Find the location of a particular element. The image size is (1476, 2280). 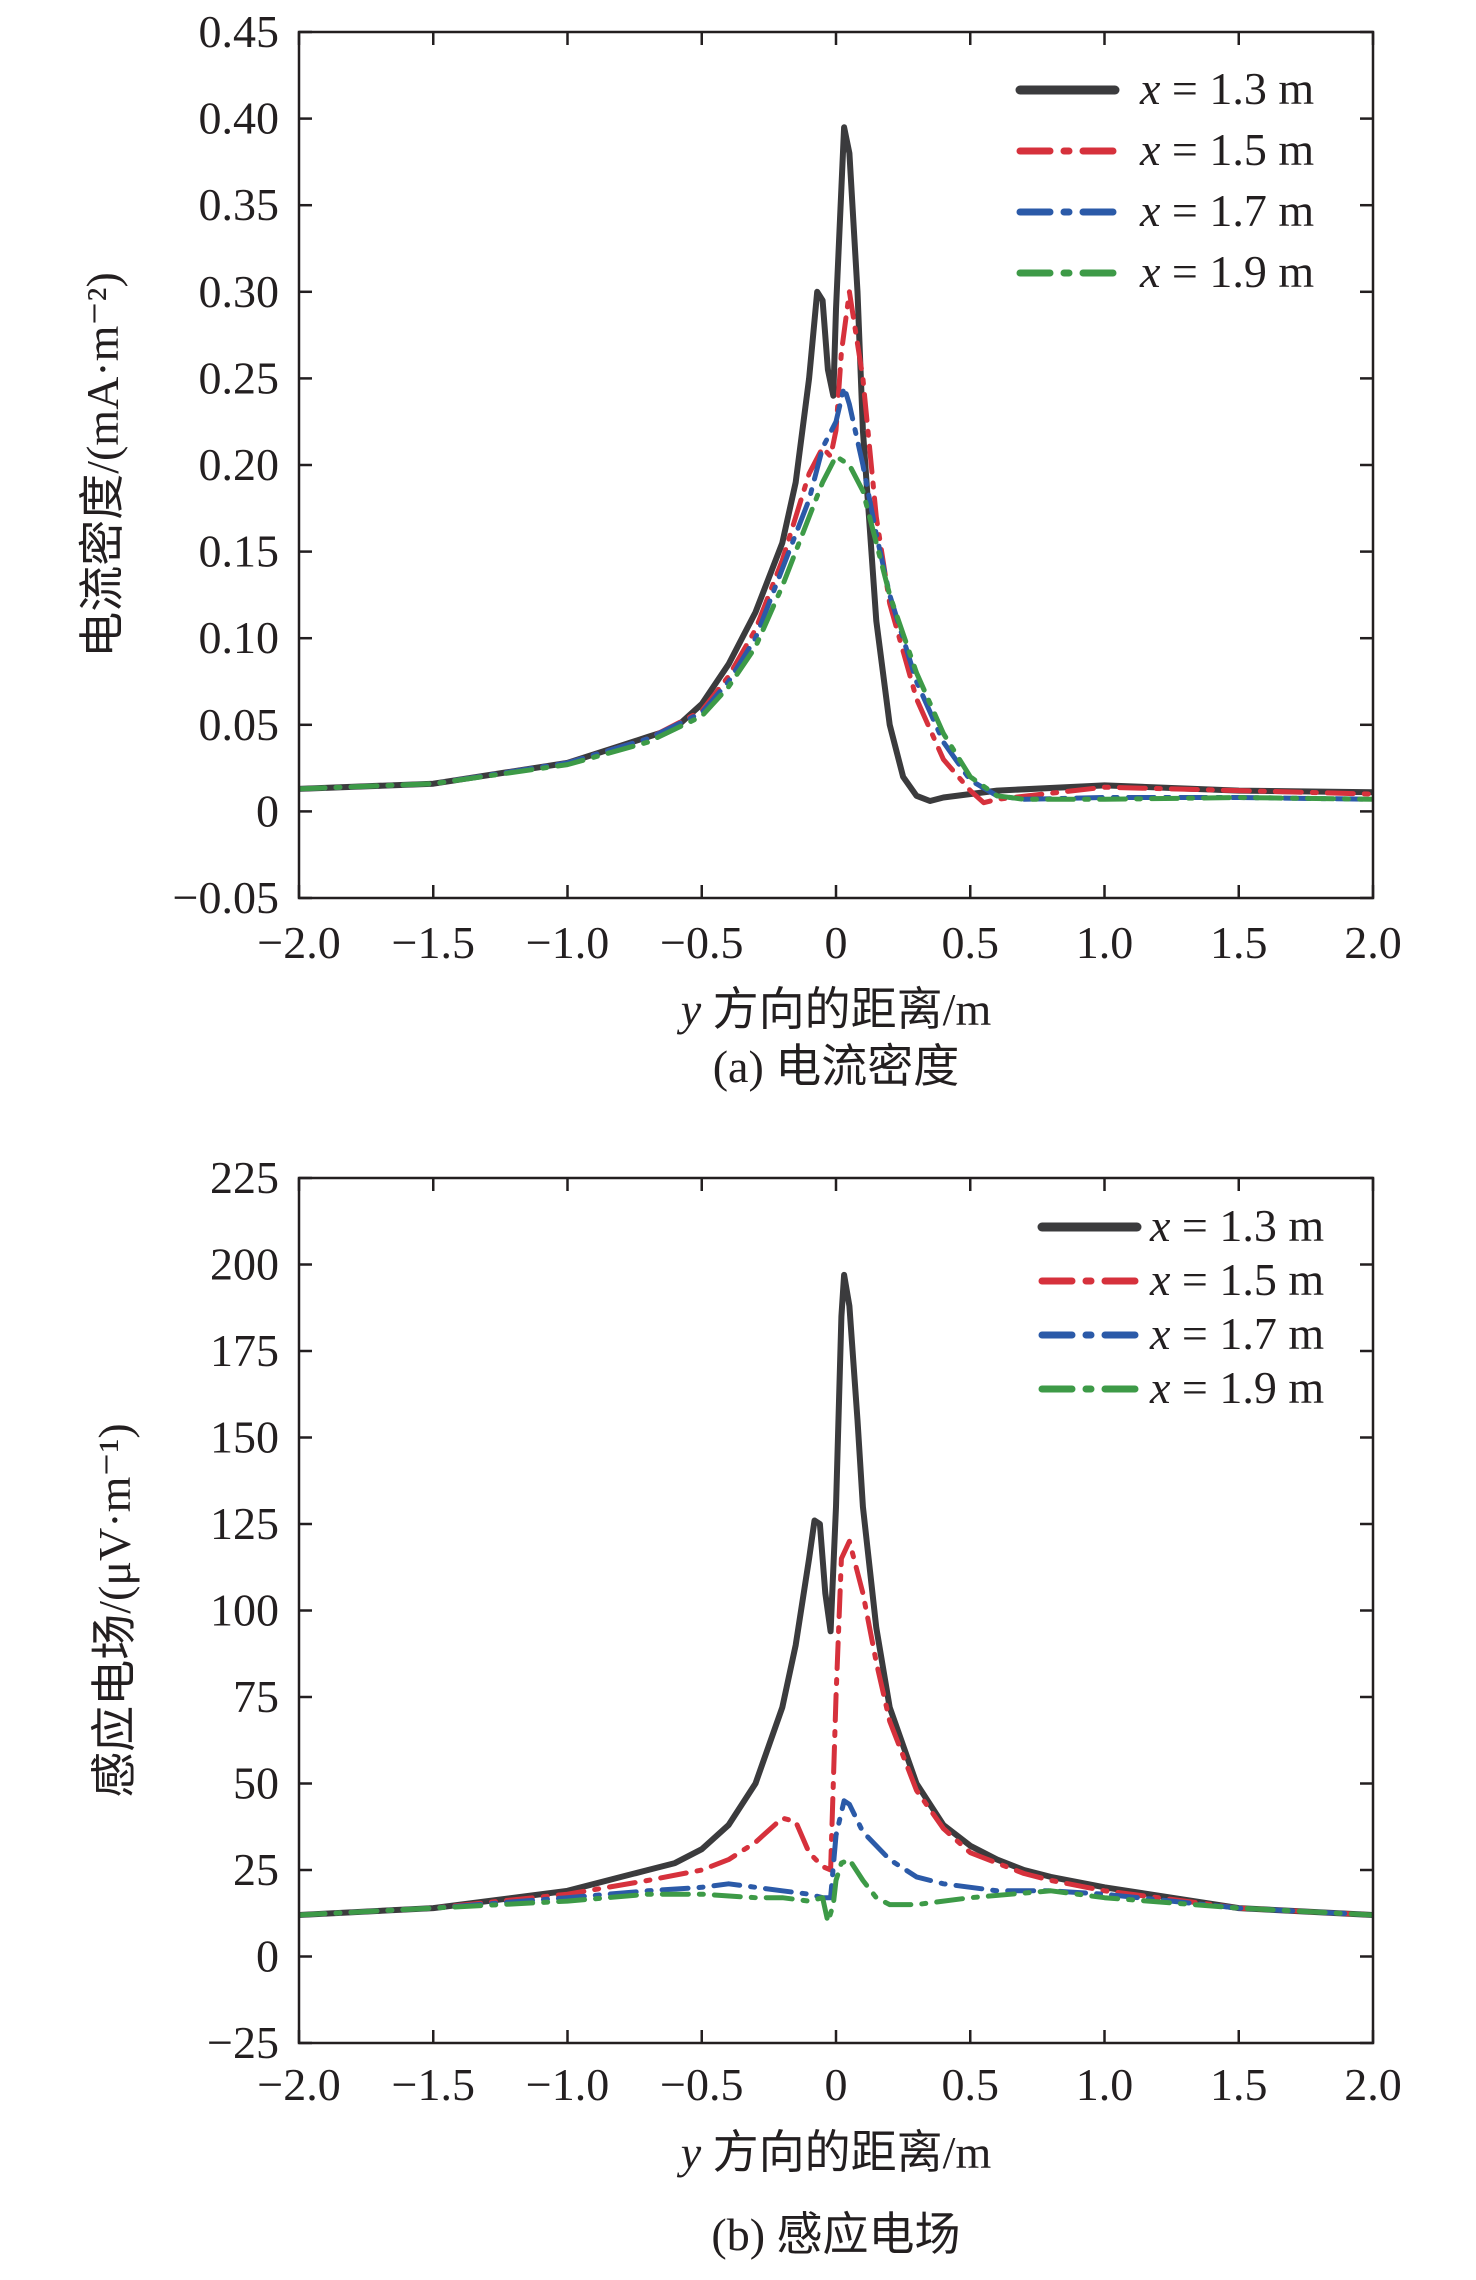

y-tick-label: 200 is located at coordinates (244, 1264).